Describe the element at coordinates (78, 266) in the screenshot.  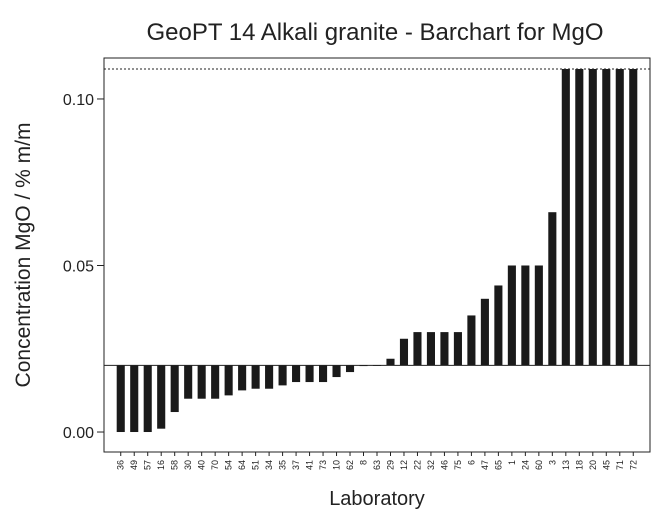
I see `y-tick-label: 0.05` at that location.